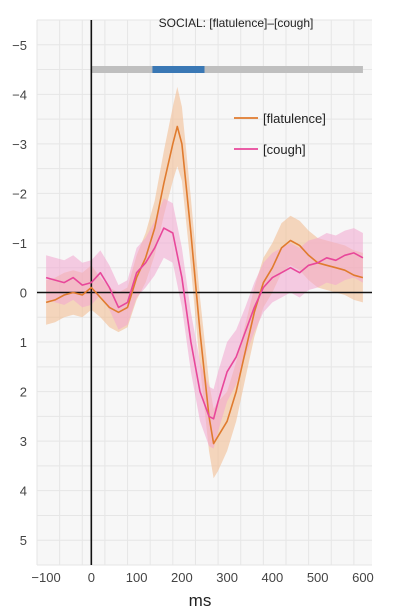 The width and height of the screenshot is (400, 612). What do you see at coordinates (23, 491) in the screenshot?
I see `y-tick-label: 4` at bounding box center [23, 491].